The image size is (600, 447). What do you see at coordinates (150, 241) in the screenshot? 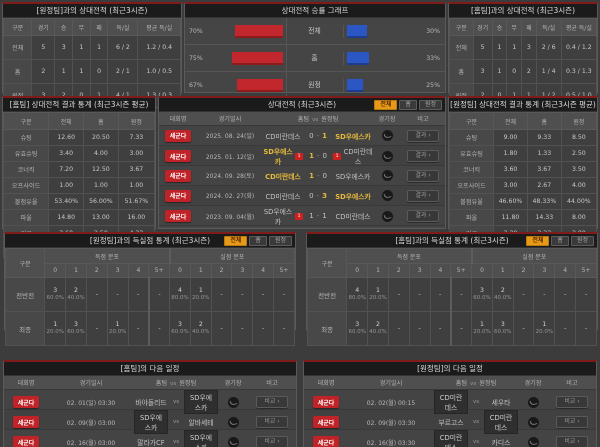
I see `panel-title: [원정팀]과의 득실점 통계 (최근3시즌) 전체 홈 원정` at bounding box center [150, 241].